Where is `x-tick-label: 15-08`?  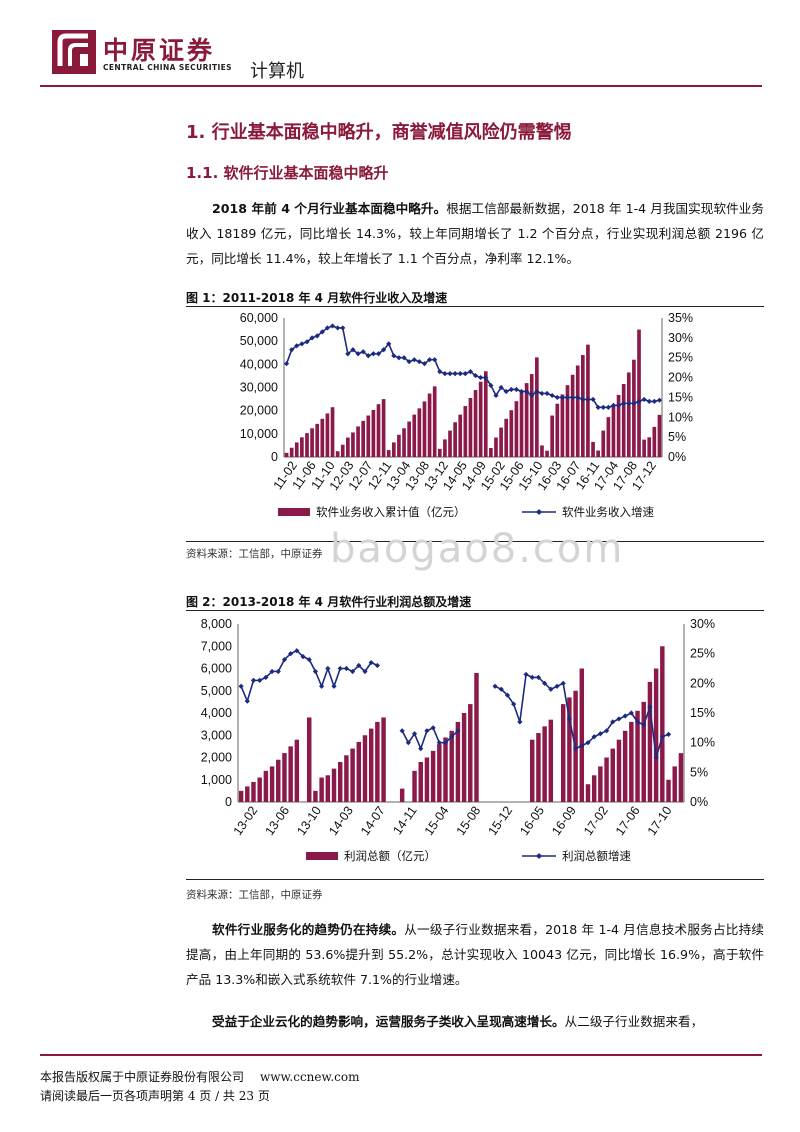
x-tick-label: 15-08 is located at coordinates (469, 821).